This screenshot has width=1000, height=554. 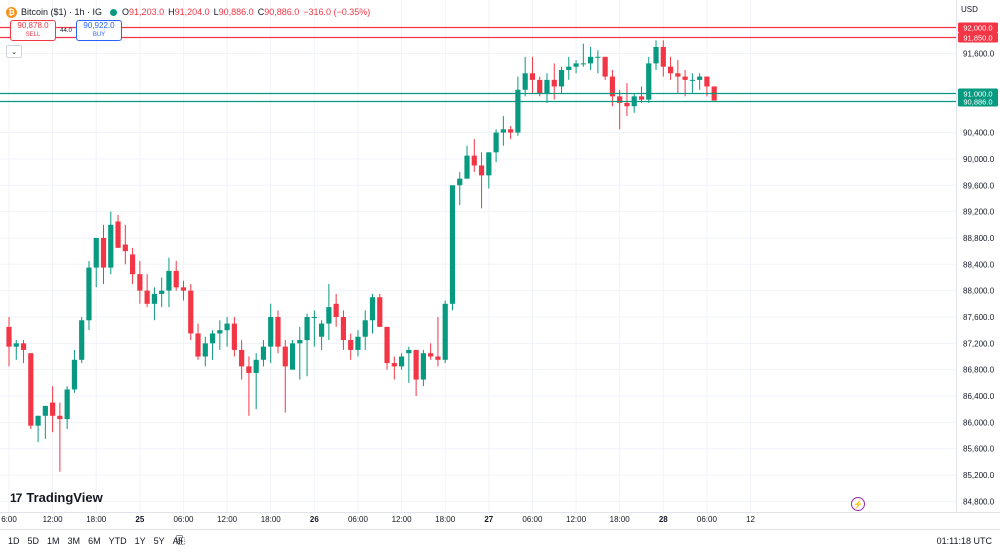 I want to click on range-all: All, so click(x=177, y=541).